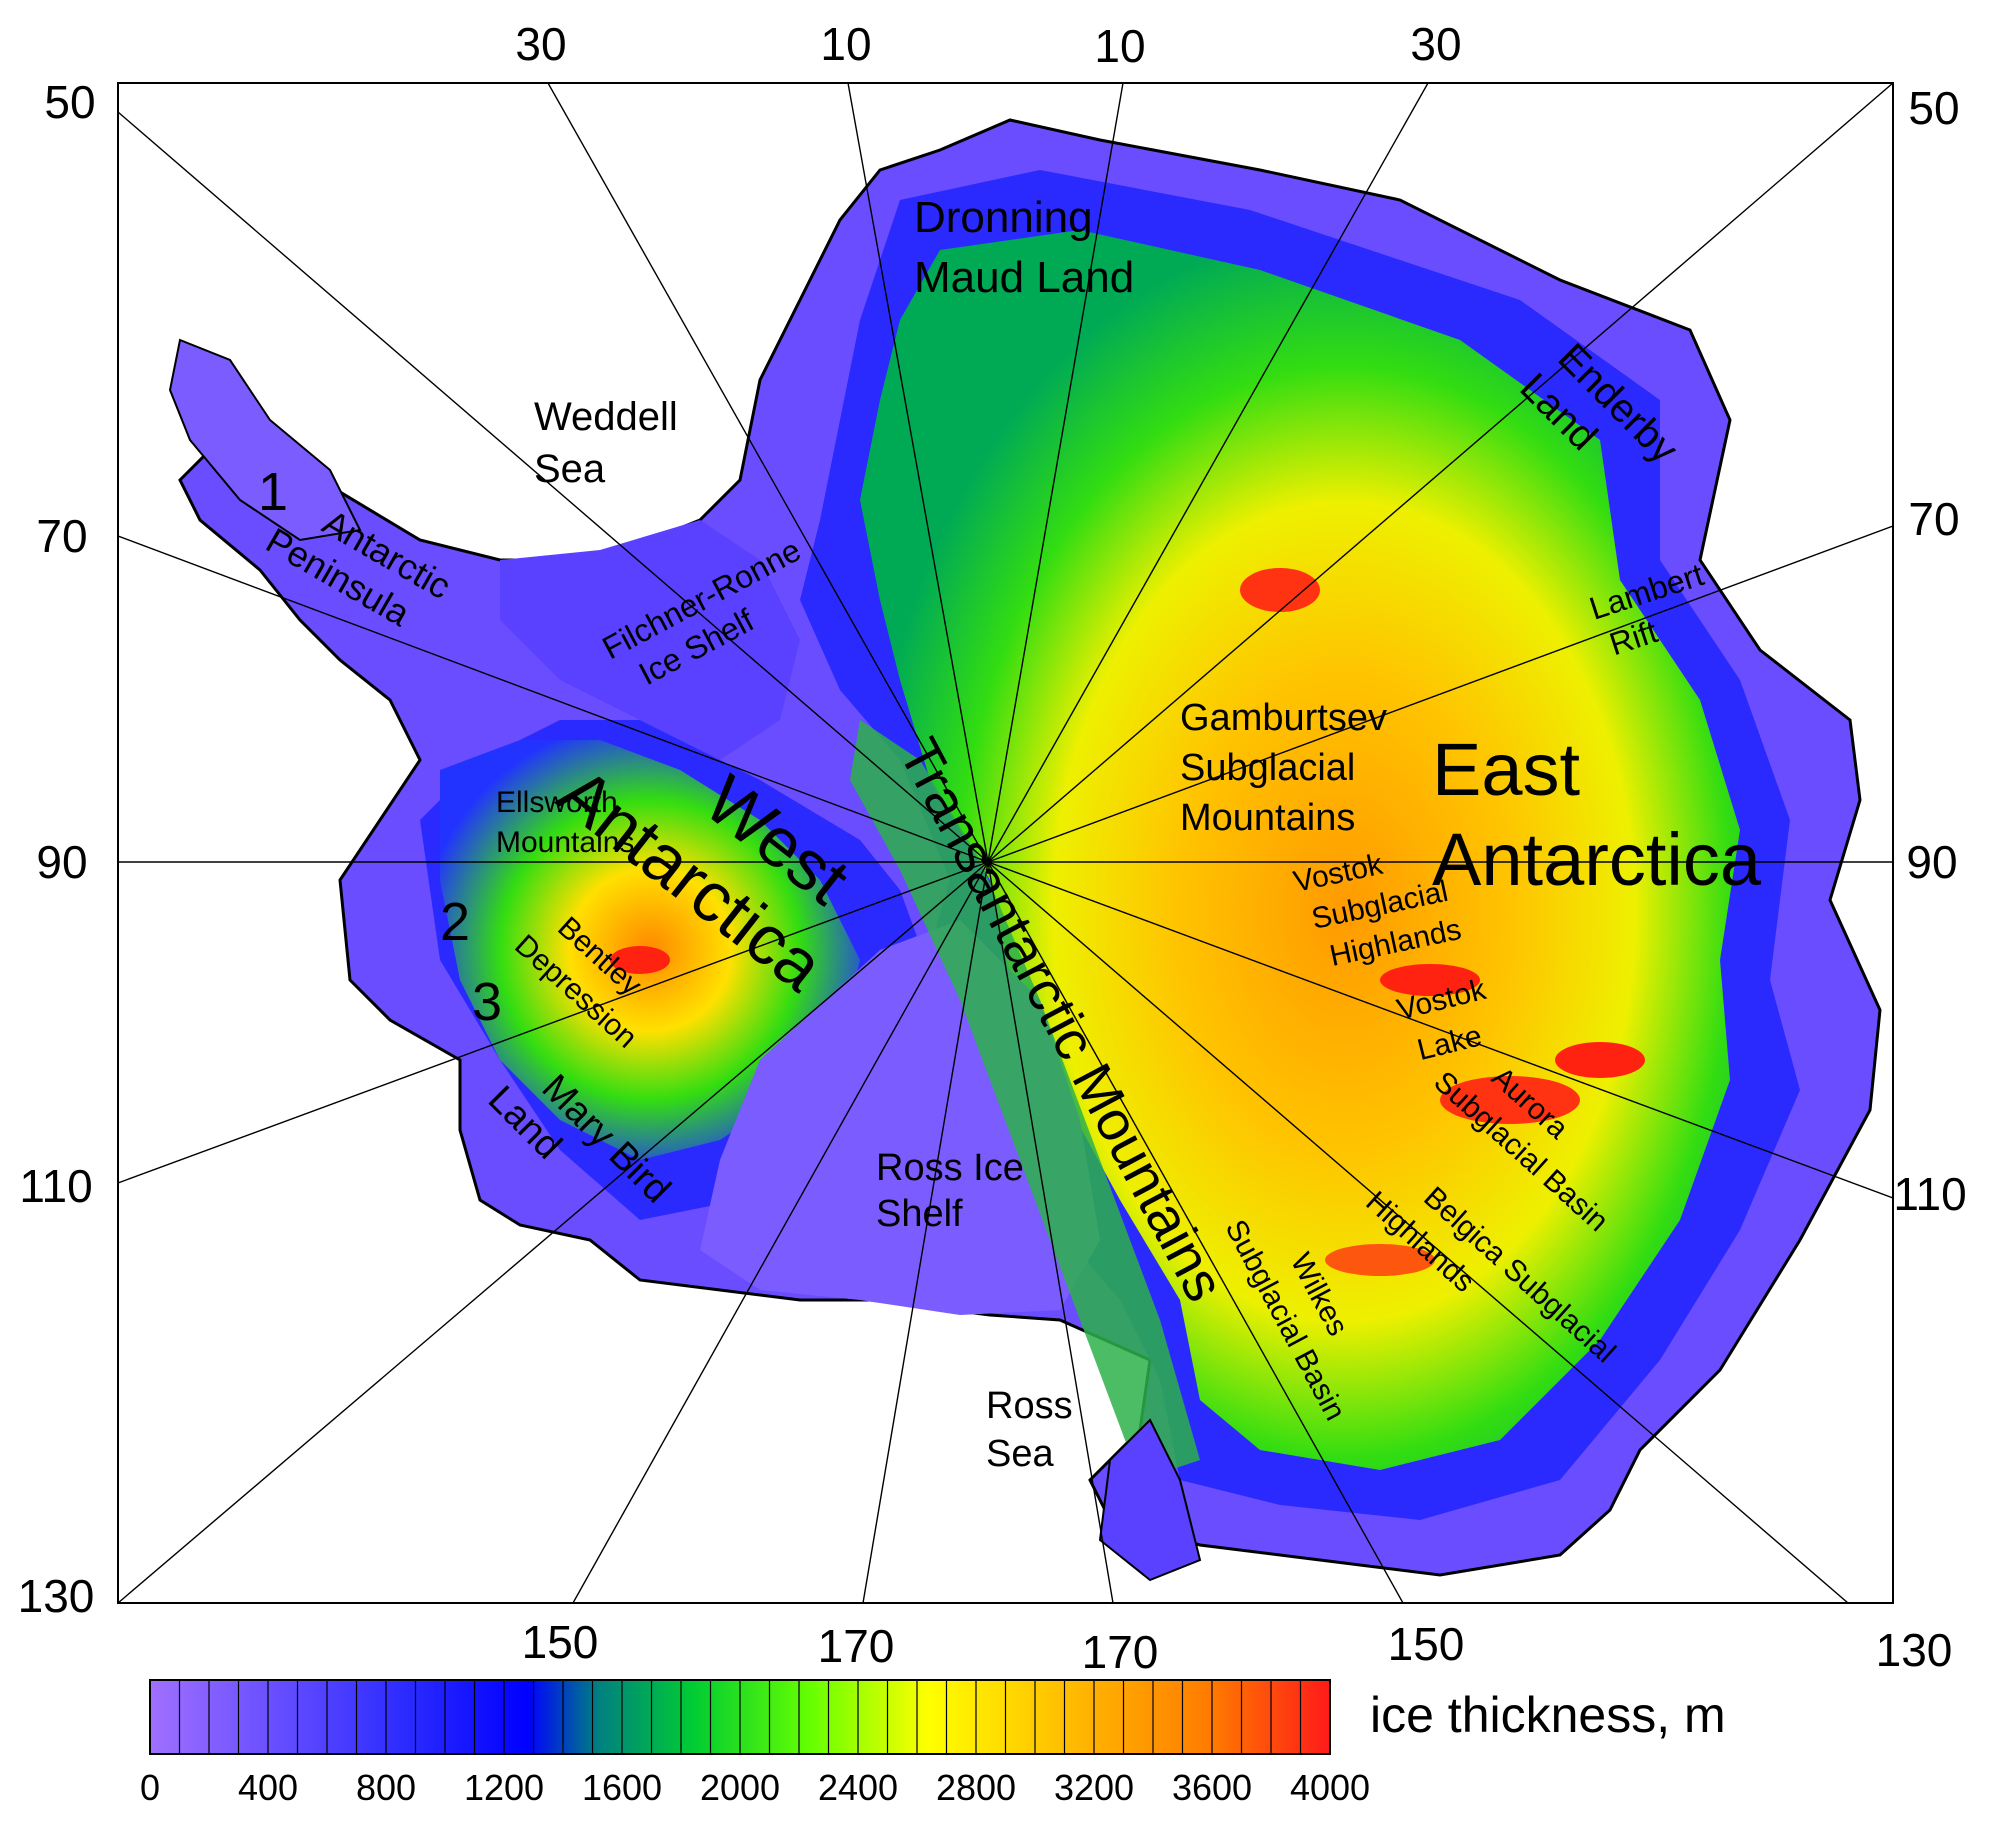 The width and height of the screenshot is (1995, 1822). Describe the element at coordinates (455, 922) in the screenshot. I see `label-area-2: 2` at that location.